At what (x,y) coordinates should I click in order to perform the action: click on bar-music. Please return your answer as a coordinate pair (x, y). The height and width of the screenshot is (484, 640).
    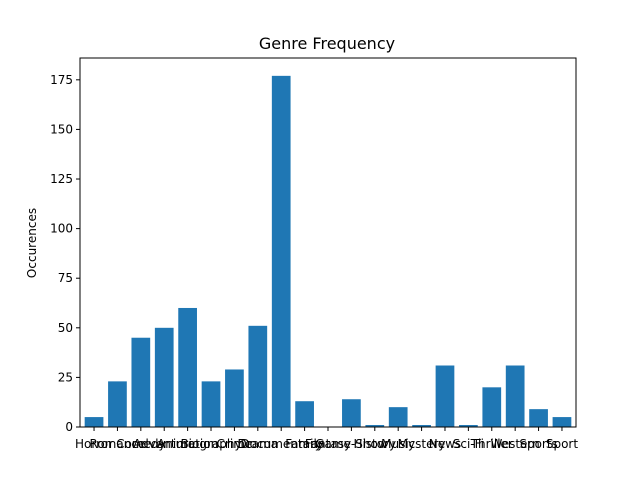
    Looking at the image, I should click on (398, 417).